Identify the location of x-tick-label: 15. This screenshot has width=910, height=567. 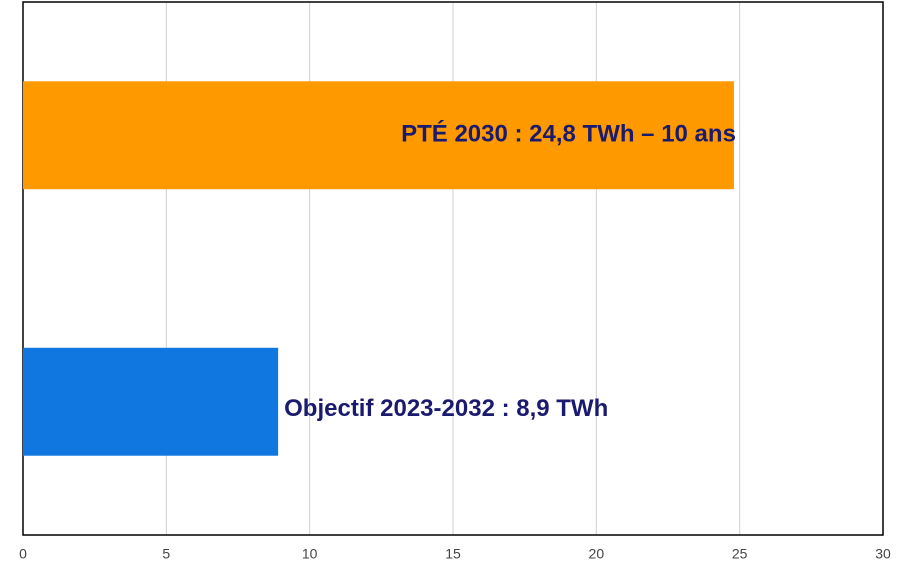
(453, 554).